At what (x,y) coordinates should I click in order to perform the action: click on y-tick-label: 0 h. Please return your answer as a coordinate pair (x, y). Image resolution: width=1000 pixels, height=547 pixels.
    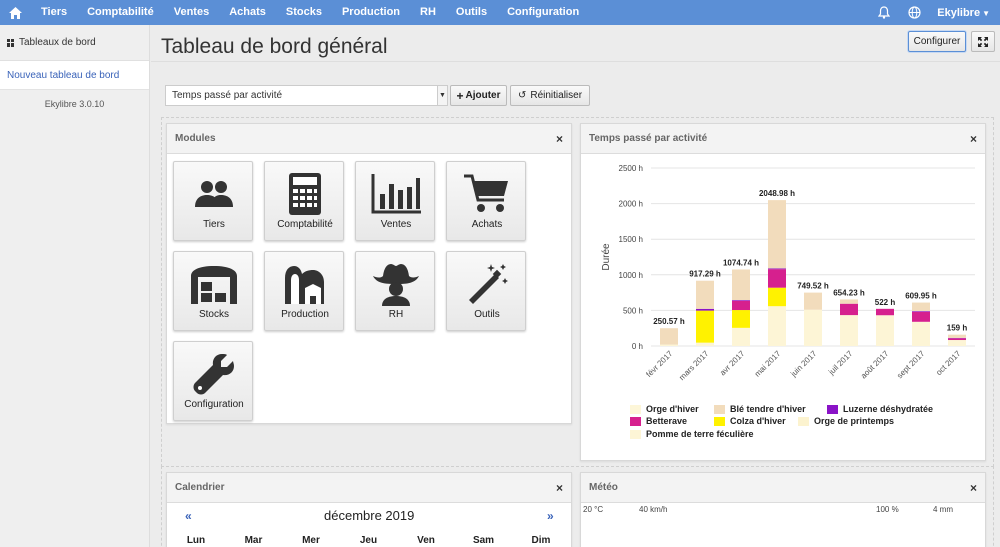
    Looking at the image, I should click on (637, 346).